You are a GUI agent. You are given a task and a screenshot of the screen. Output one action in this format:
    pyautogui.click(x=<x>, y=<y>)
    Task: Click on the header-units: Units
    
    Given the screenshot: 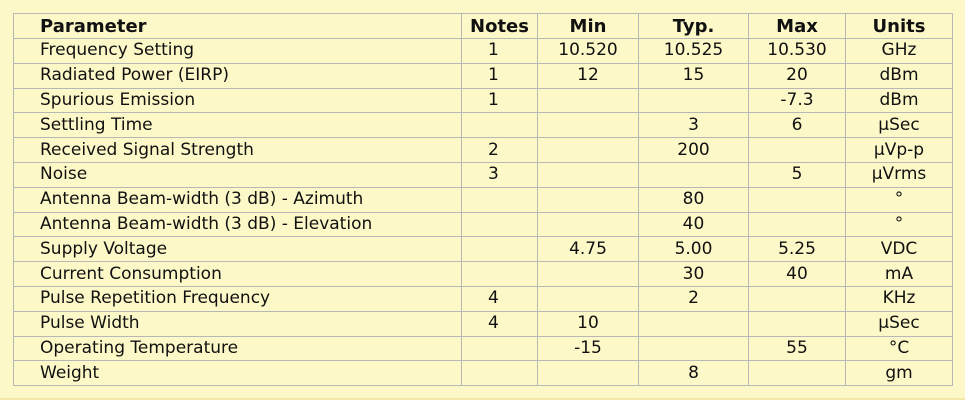 What is the action you would take?
    pyautogui.click(x=899, y=26)
    